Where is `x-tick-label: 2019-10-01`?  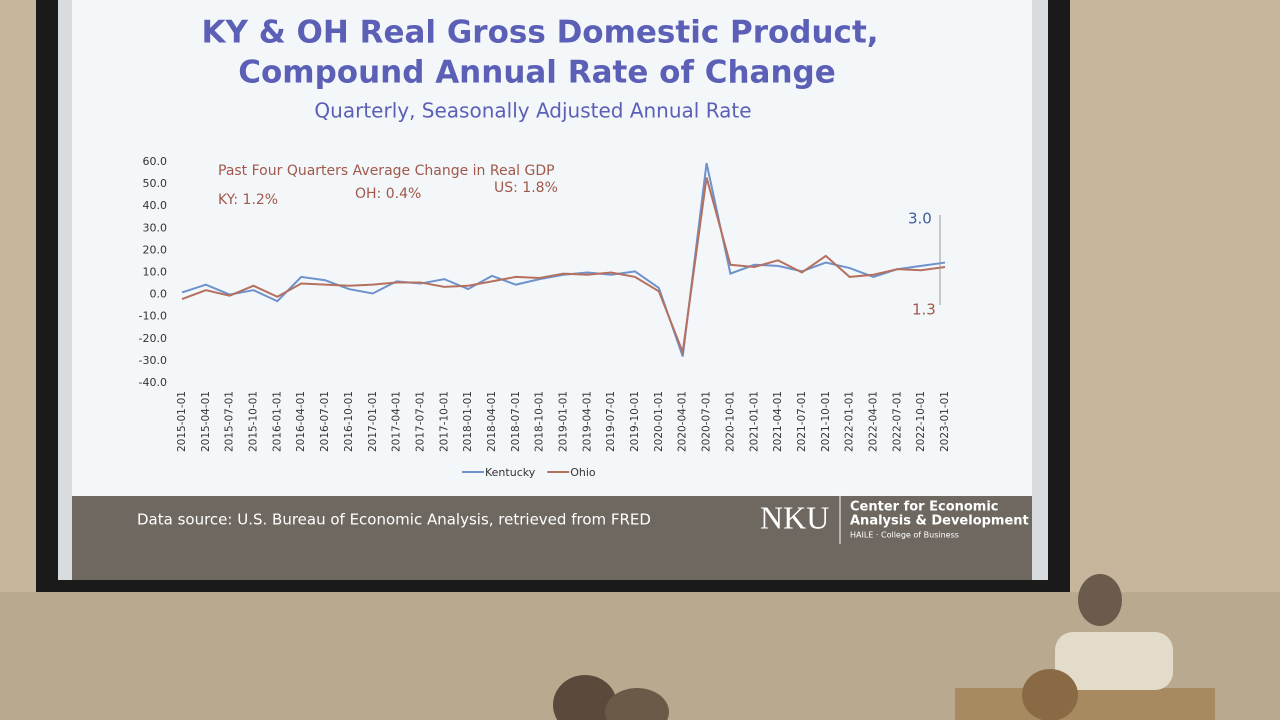 x-tick-label: 2019-10-01 is located at coordinates (635, 421).